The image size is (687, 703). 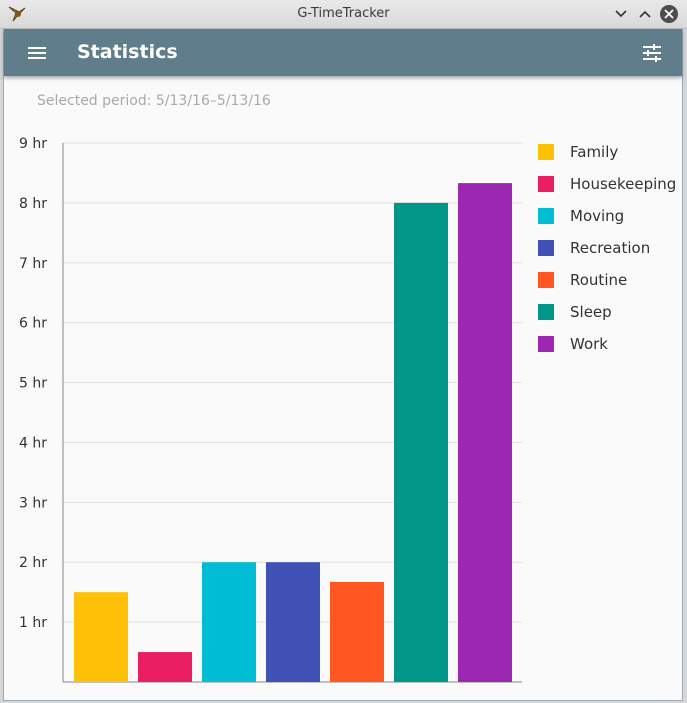 I want to click on chevron-up-icon, so click(x=645, y=14).